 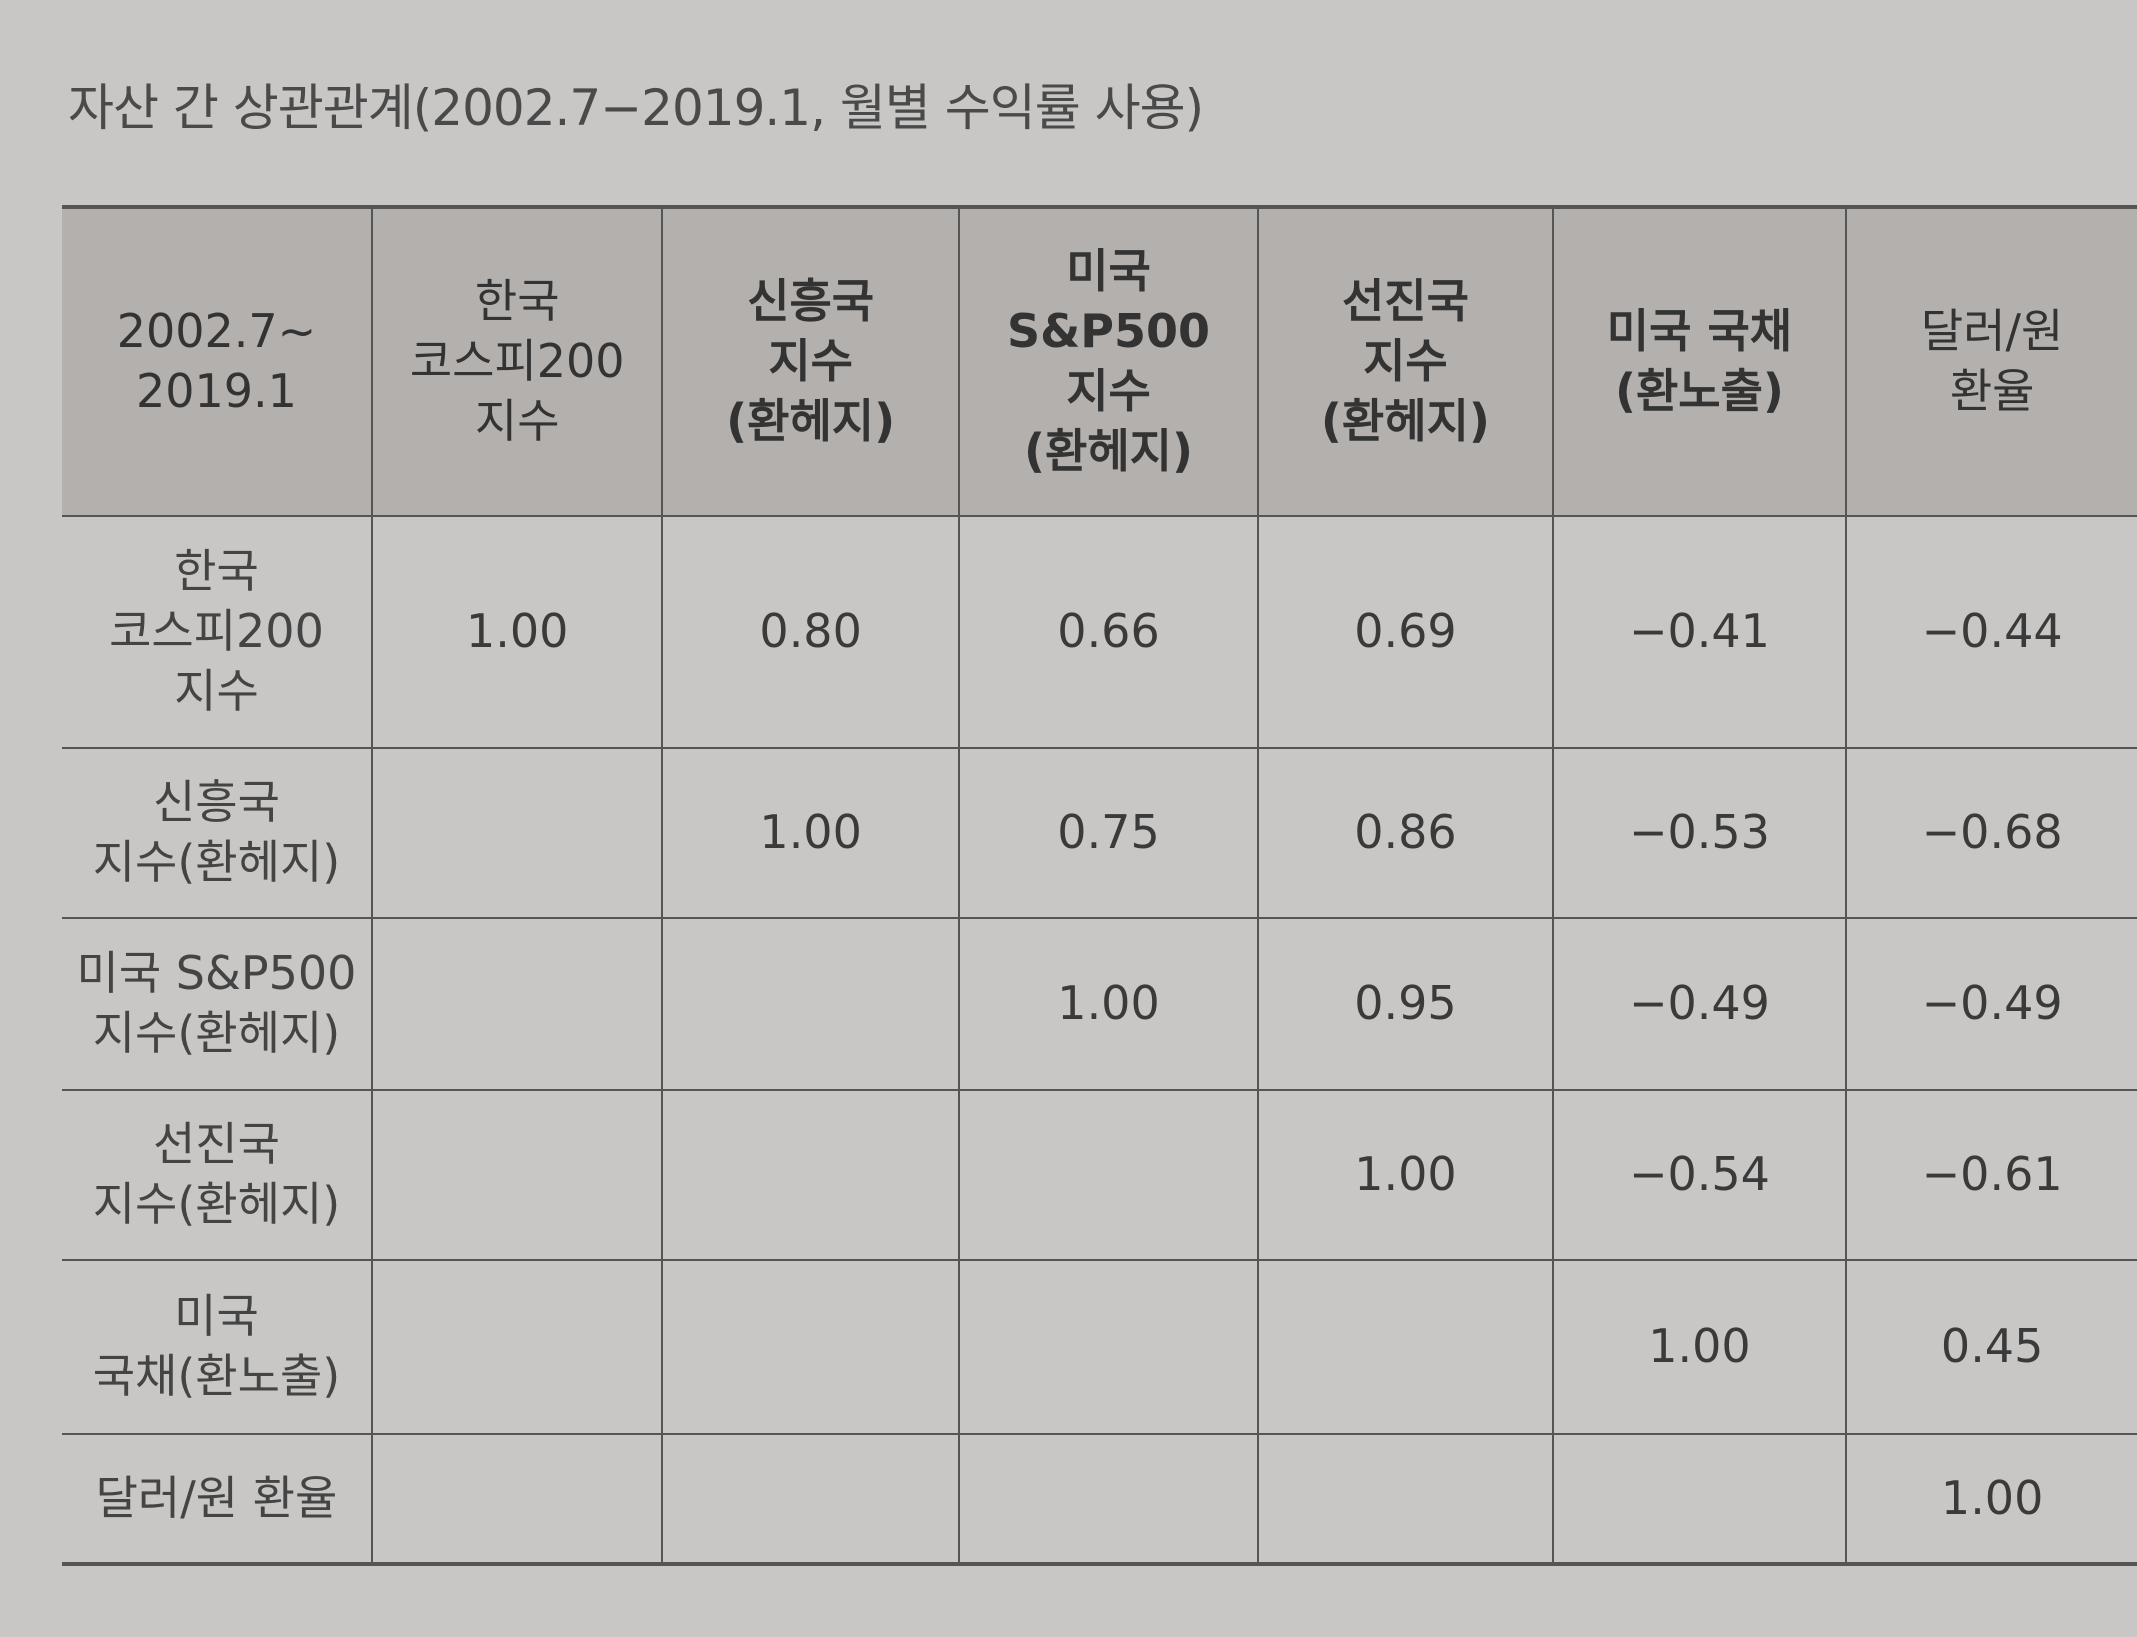 What do you see at coordinates (1699, 361) in the screenshot?
I see `column-header: 미국 국채 (환노출)` at bounding box center [1699, 361].